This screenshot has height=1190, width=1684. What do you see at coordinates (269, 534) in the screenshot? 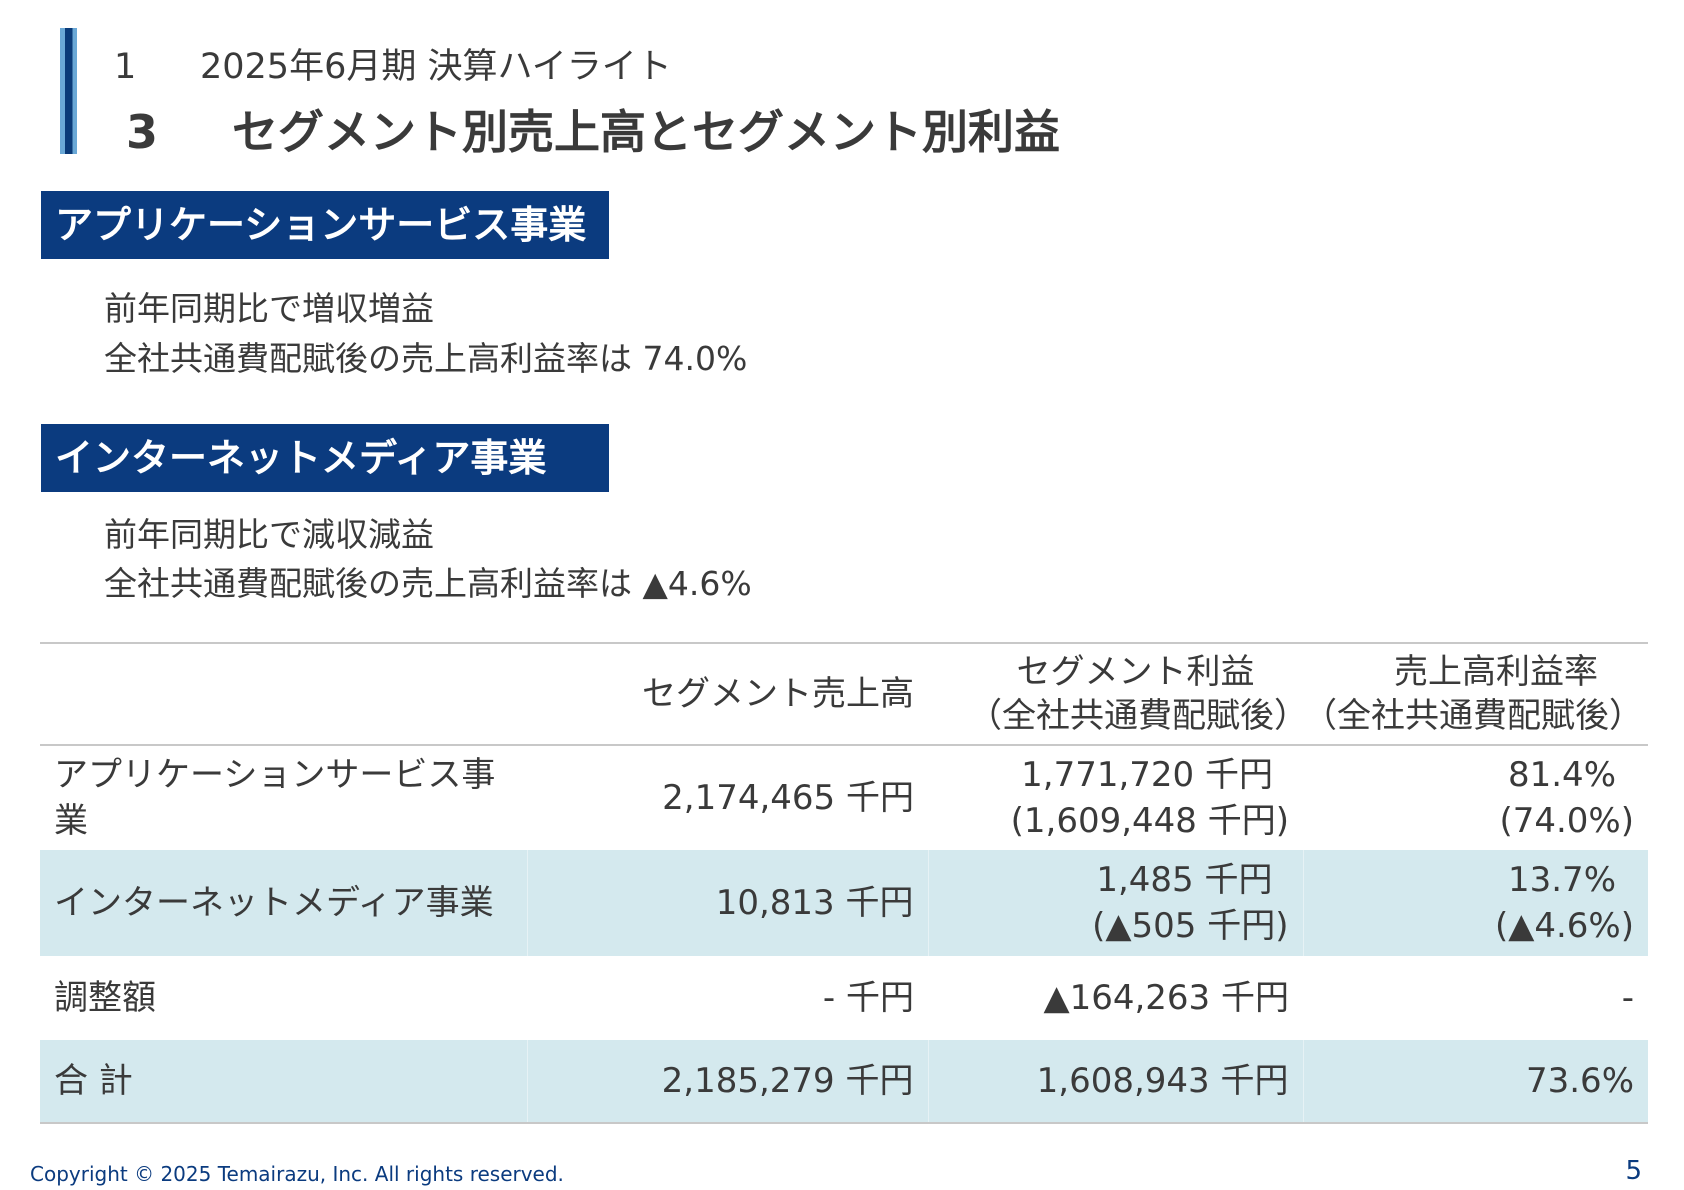
I see `segment-media-note-1: 前年同期比で減収減益` at bounding box center [269, 534].